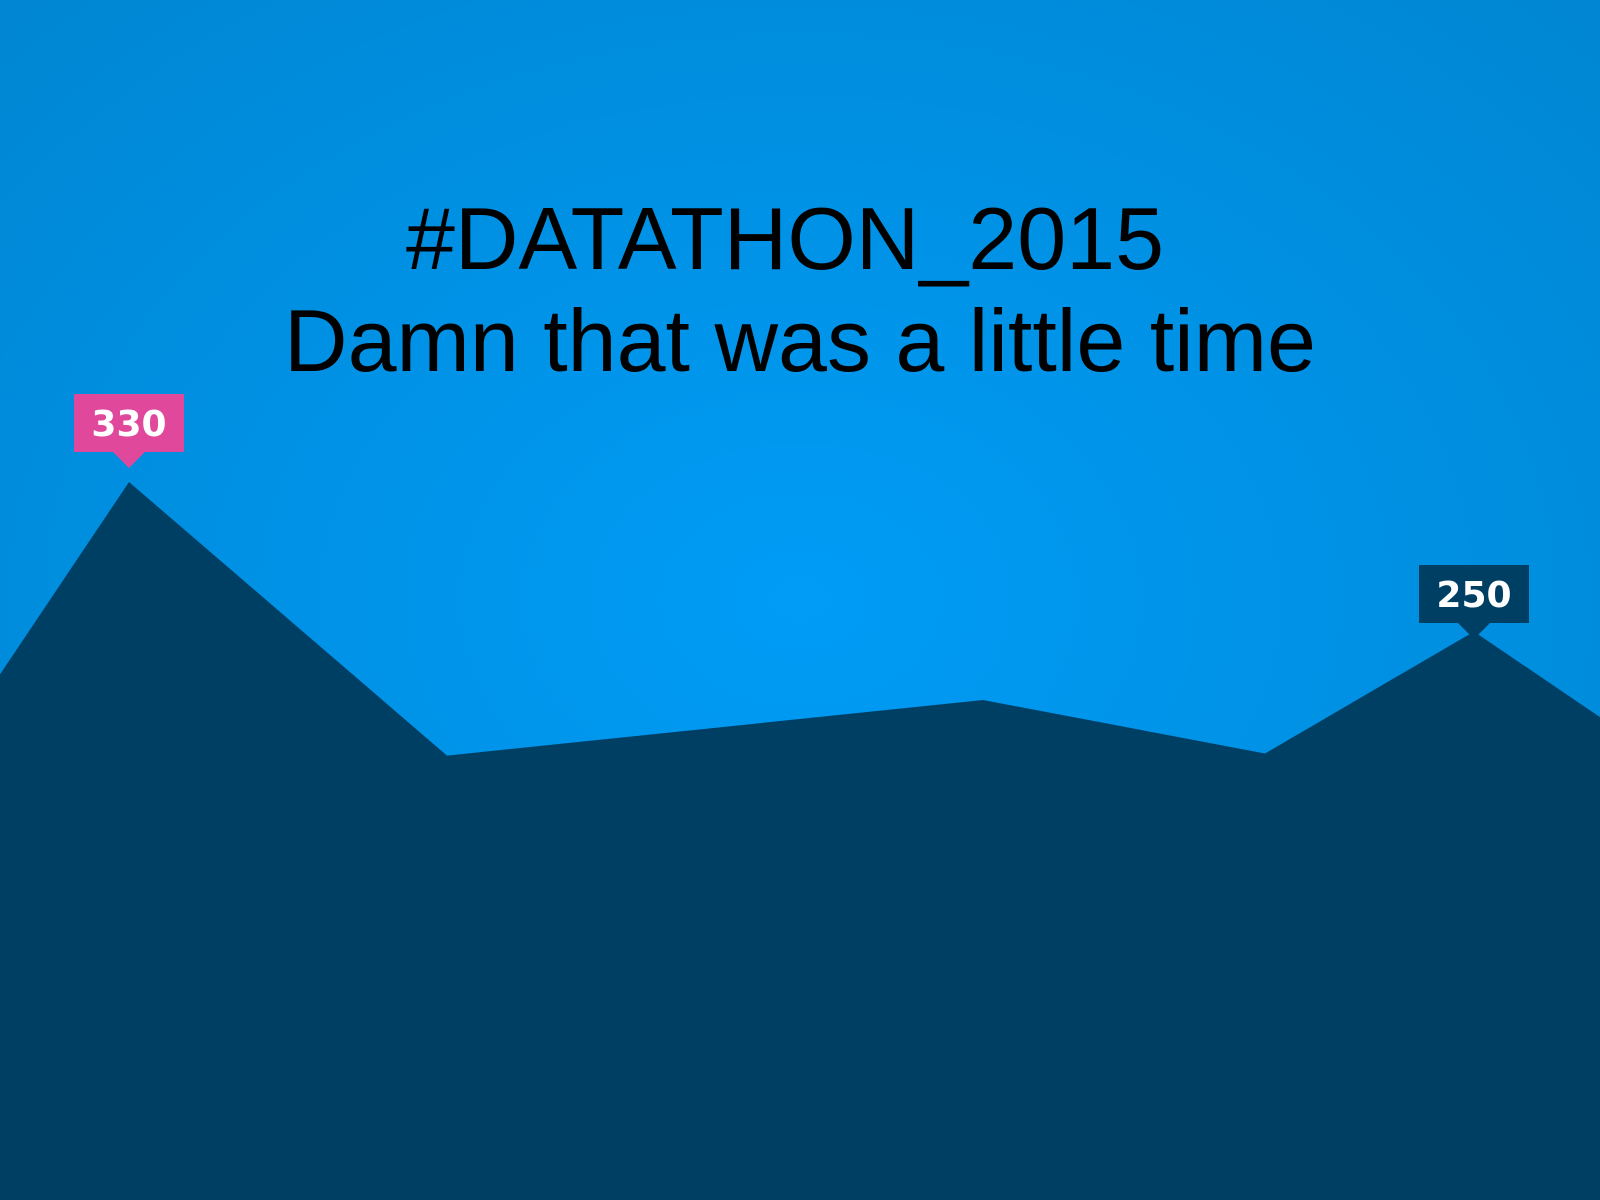 The height and width of the screenshot is (1200, 1600). What do you see at coordinates (800, 340) in the screenshot?
I see `title-line-2: Damn that was a little time` at bounding box center [800, 340].